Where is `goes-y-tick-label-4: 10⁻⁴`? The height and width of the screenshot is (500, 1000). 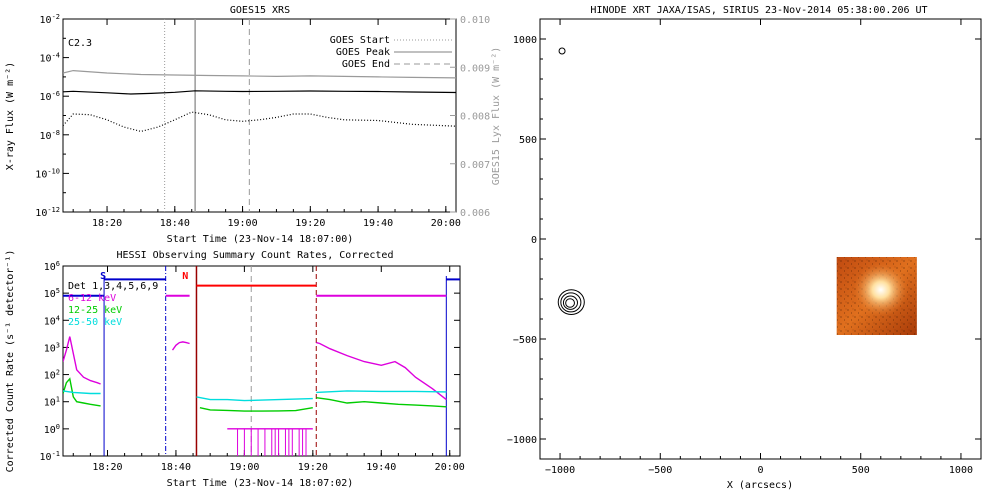 goes-y-tick-label-4: 10⁻⁴ is located at coordinates (50, 58).